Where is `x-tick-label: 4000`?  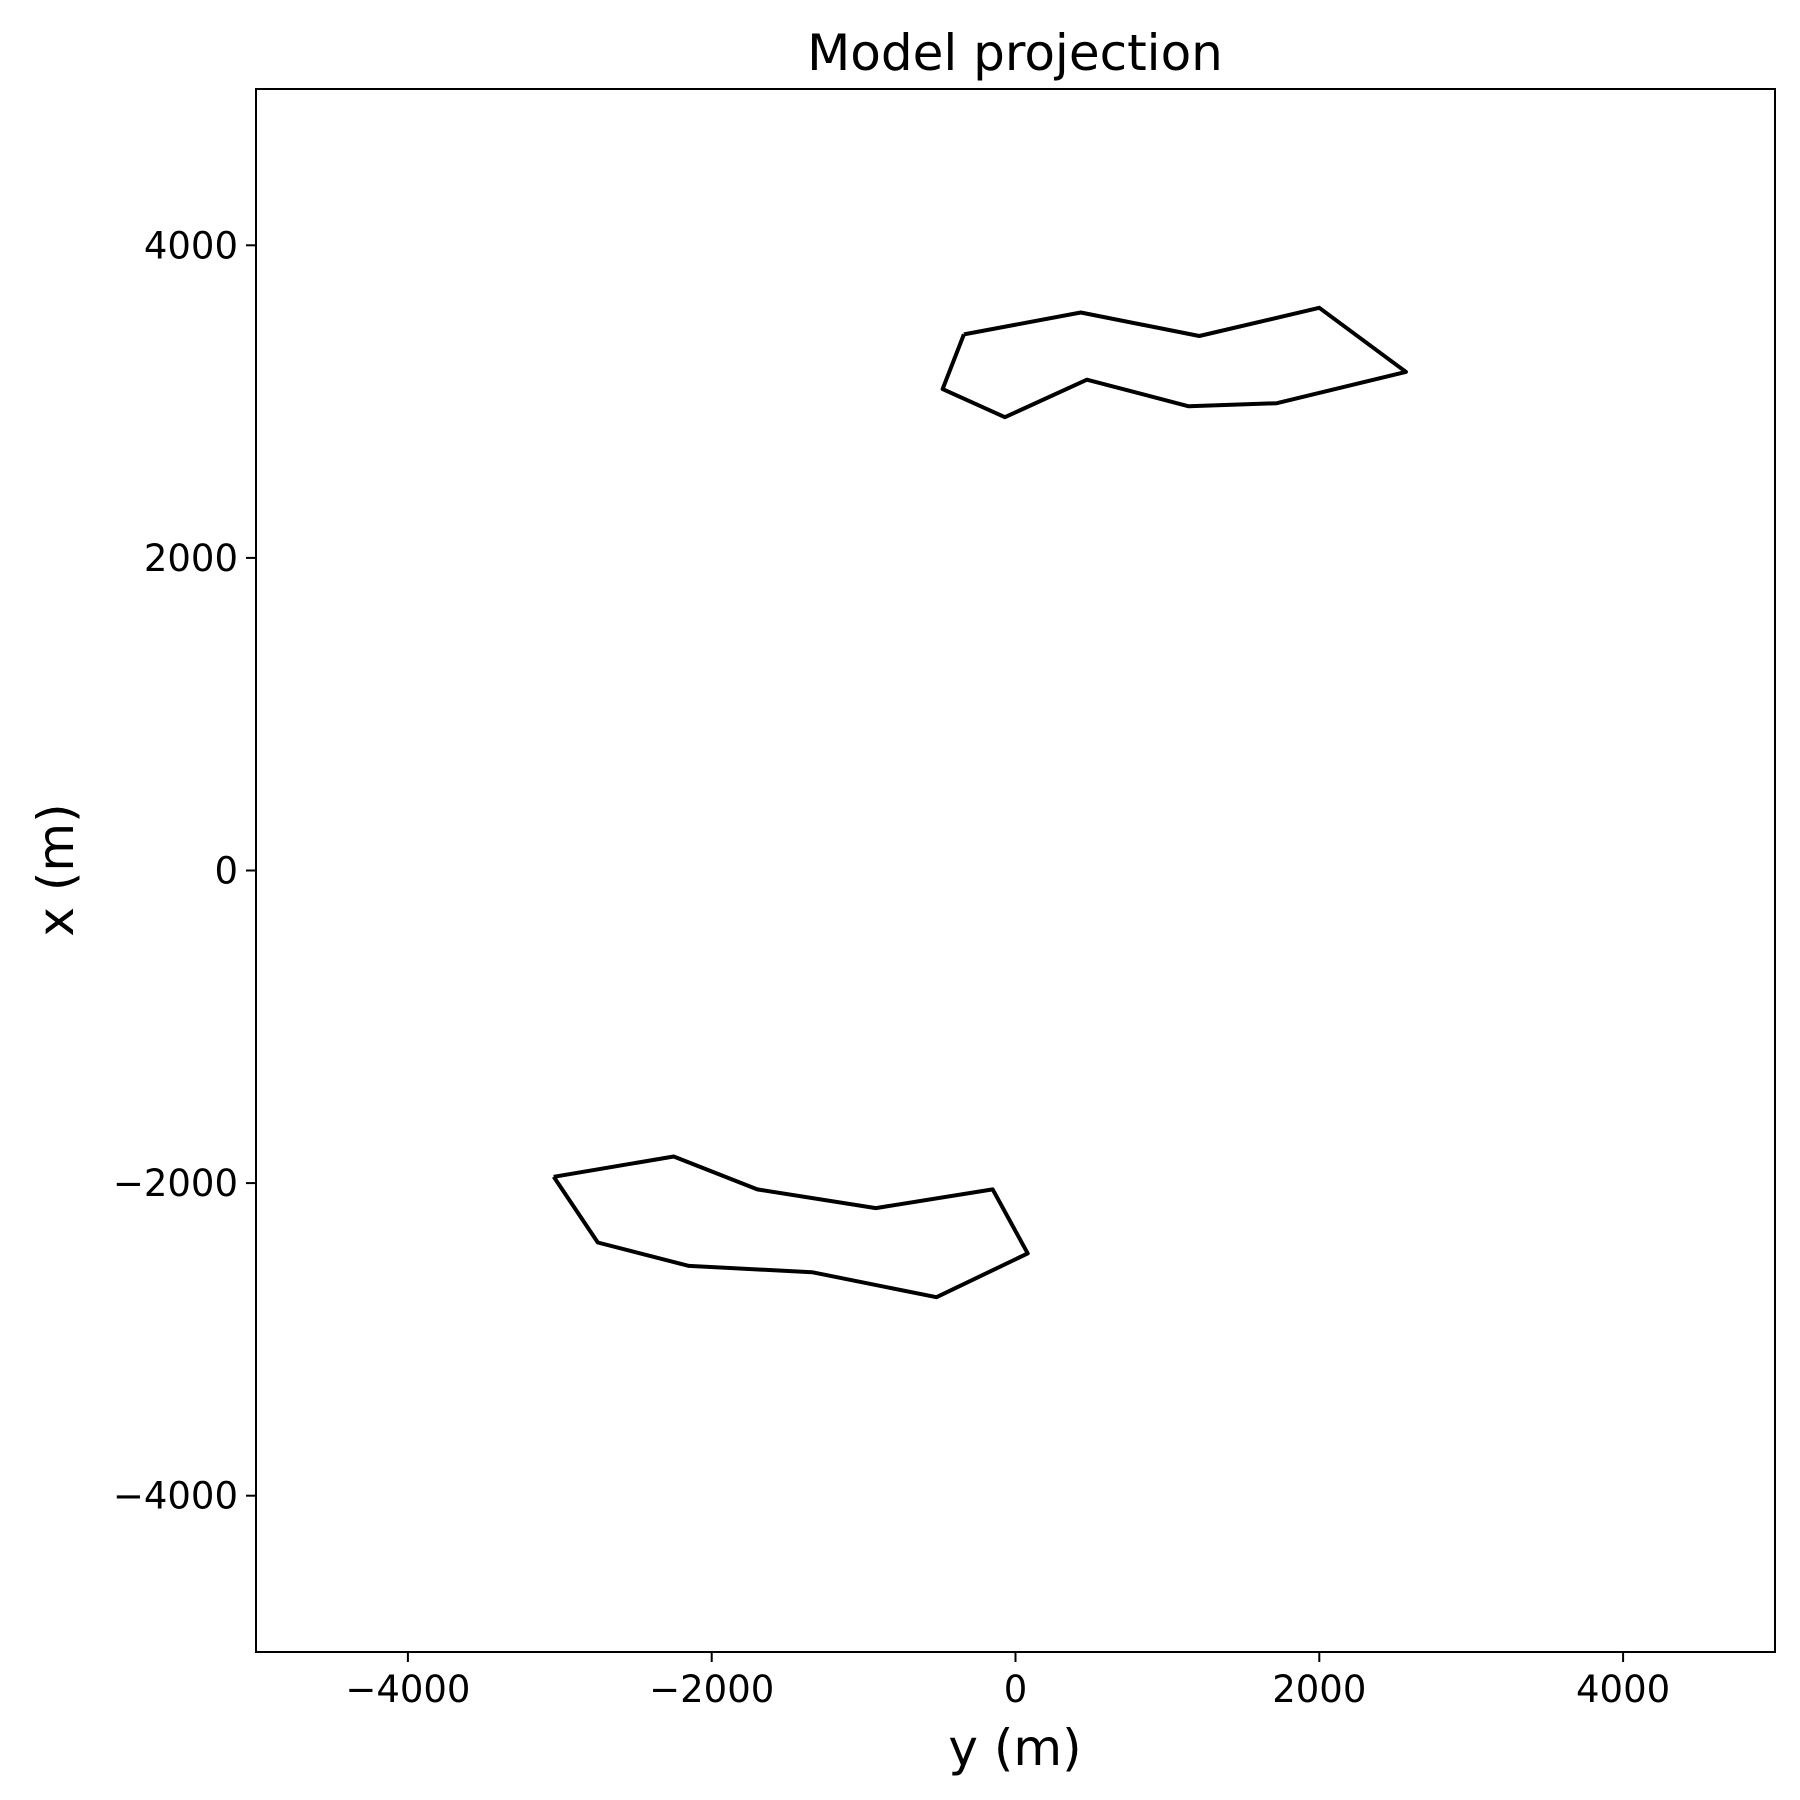
x-tick-label: 4000 is located at coordinates (1623, 1689).